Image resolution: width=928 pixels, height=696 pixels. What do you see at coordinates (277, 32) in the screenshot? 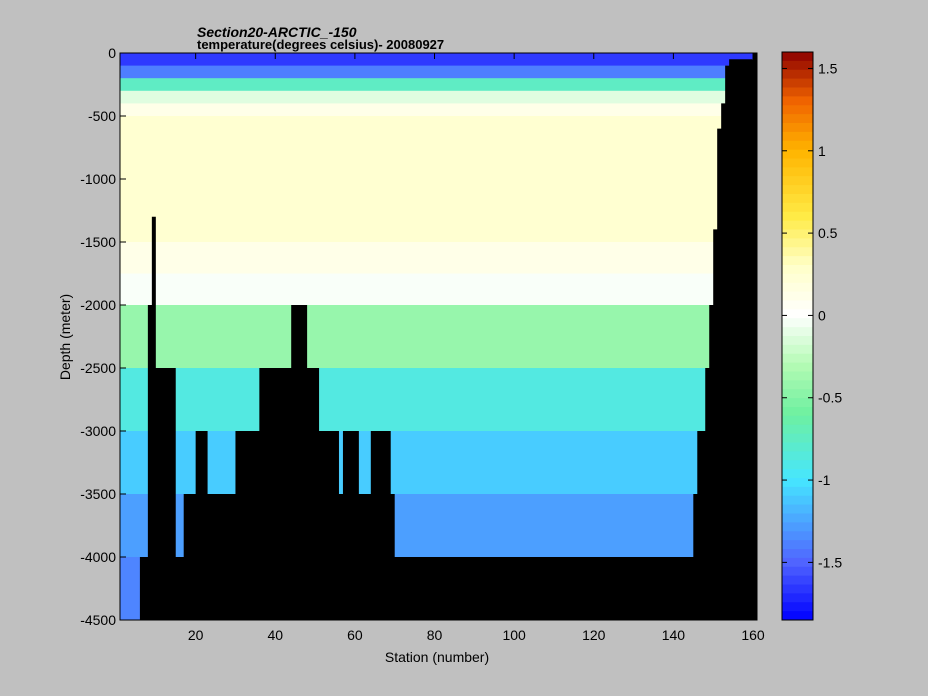
I see `chart-title: Section20-ARCTIC_-150` at bounding box center [277, 32].